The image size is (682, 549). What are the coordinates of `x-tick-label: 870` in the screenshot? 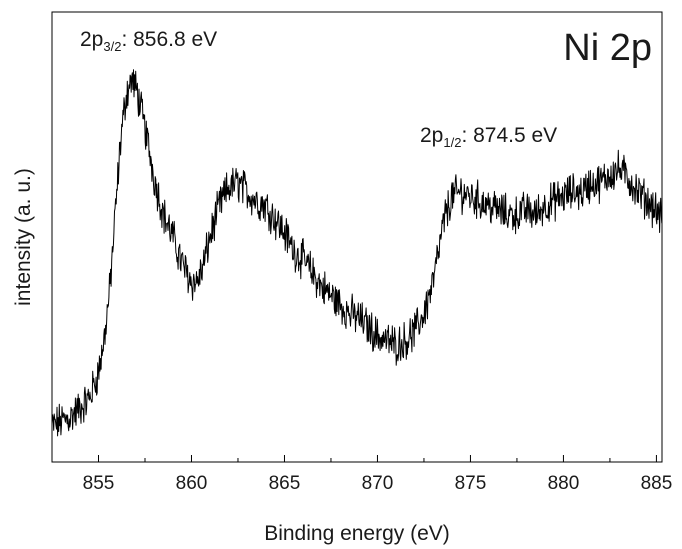 It's located at (378, 483).